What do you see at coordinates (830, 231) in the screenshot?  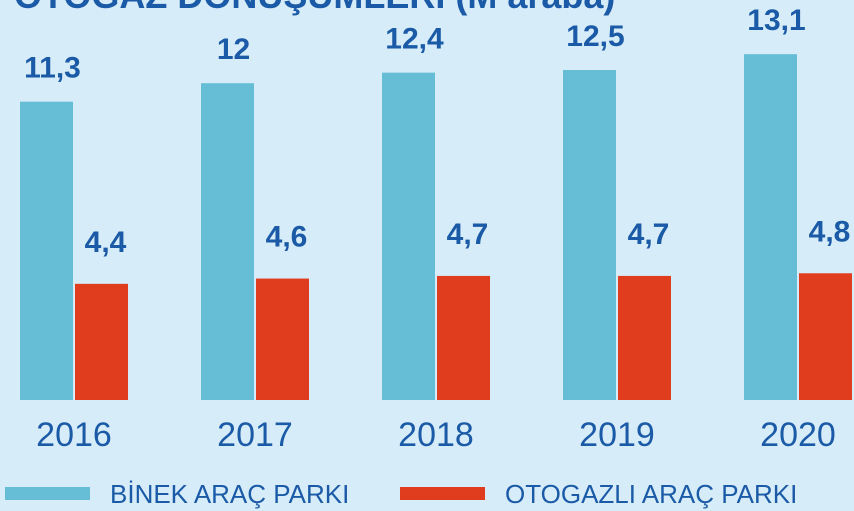 I see `value-label: 4,8` at bounding box center [830, 231].